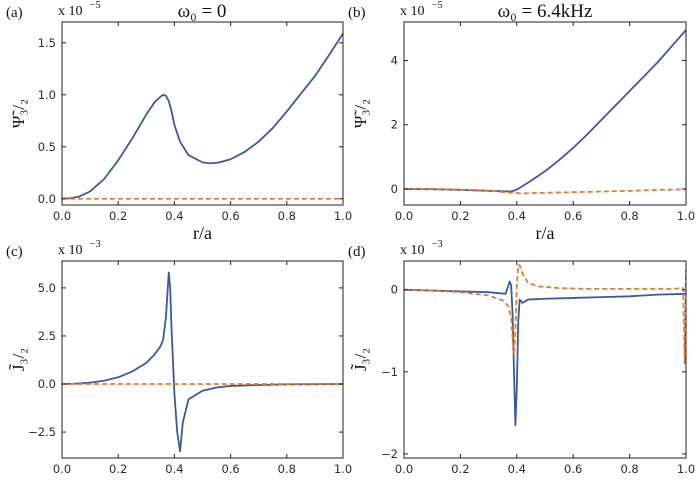 This screenshot has height=480, width=700. Describe the element at coordinates (14, 13) in the screenshot. I see `panel-label: (a)` at that location.